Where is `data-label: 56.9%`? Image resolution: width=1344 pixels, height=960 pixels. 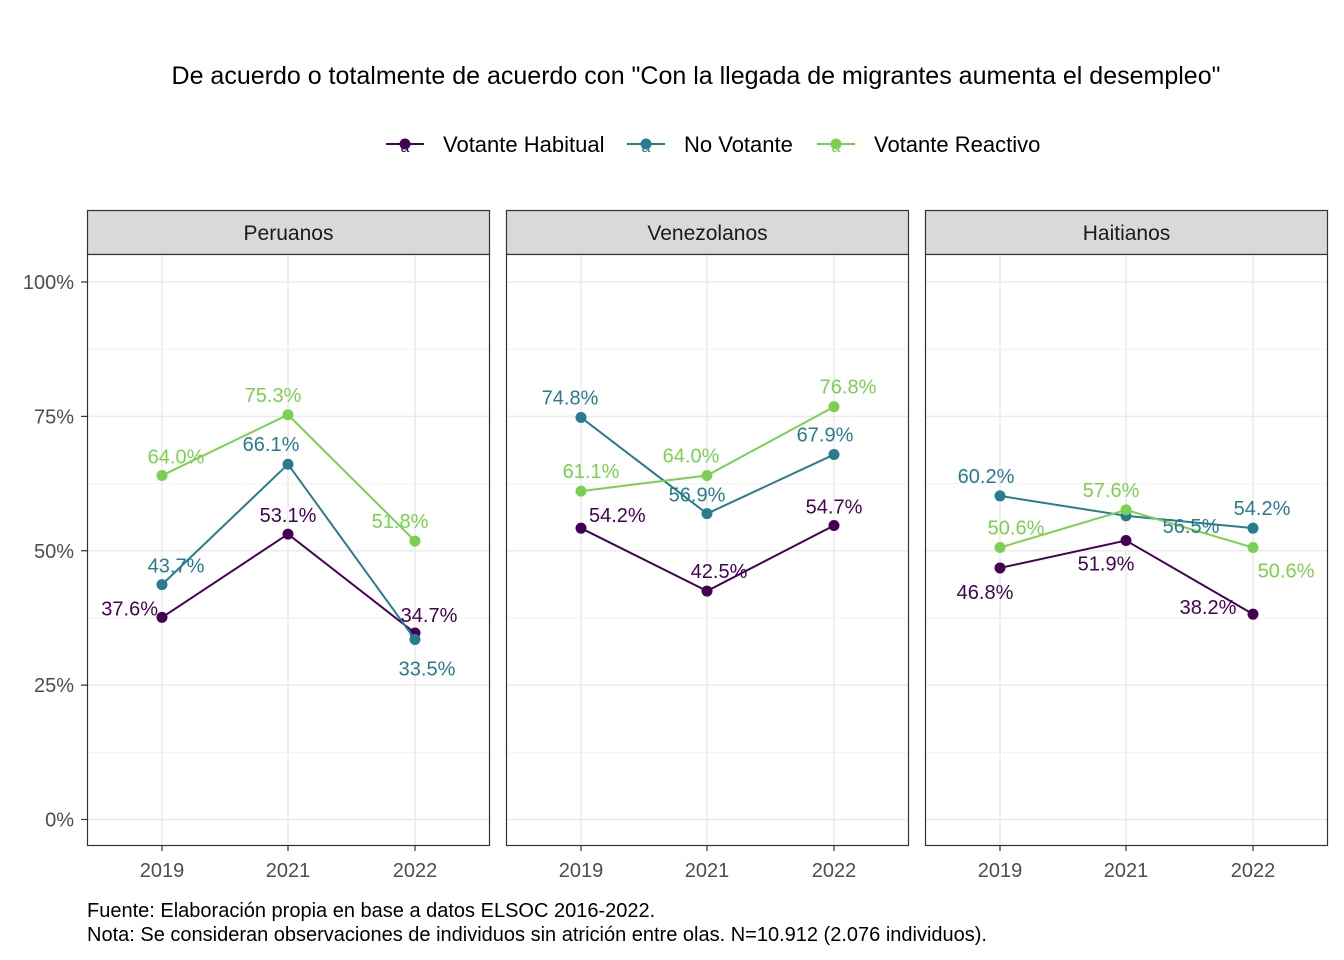
data-label: 56.9% is located at coordinates (697, 496).